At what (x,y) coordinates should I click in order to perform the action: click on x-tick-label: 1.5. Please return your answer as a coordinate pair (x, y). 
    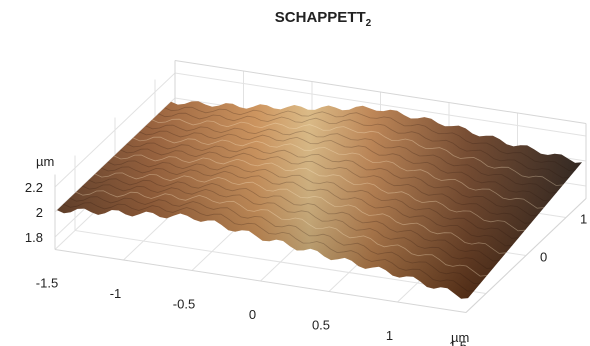
    Looking at the image, I should click on (458, 342).